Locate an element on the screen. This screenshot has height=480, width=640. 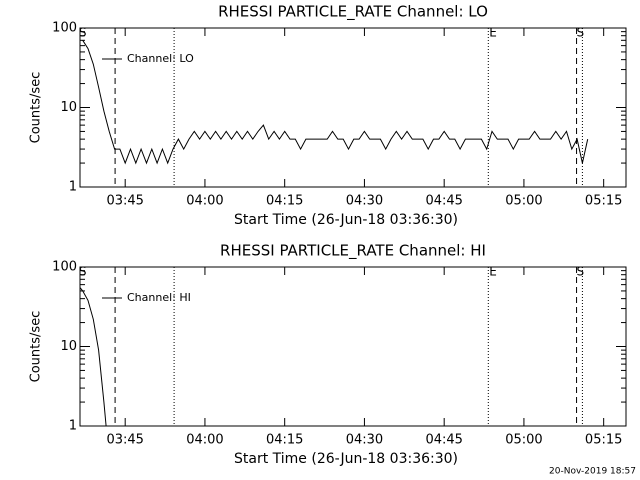
chart-title: RHESSI PARTICLE_RATE Channel: LO is located at coordinates (353, 12).